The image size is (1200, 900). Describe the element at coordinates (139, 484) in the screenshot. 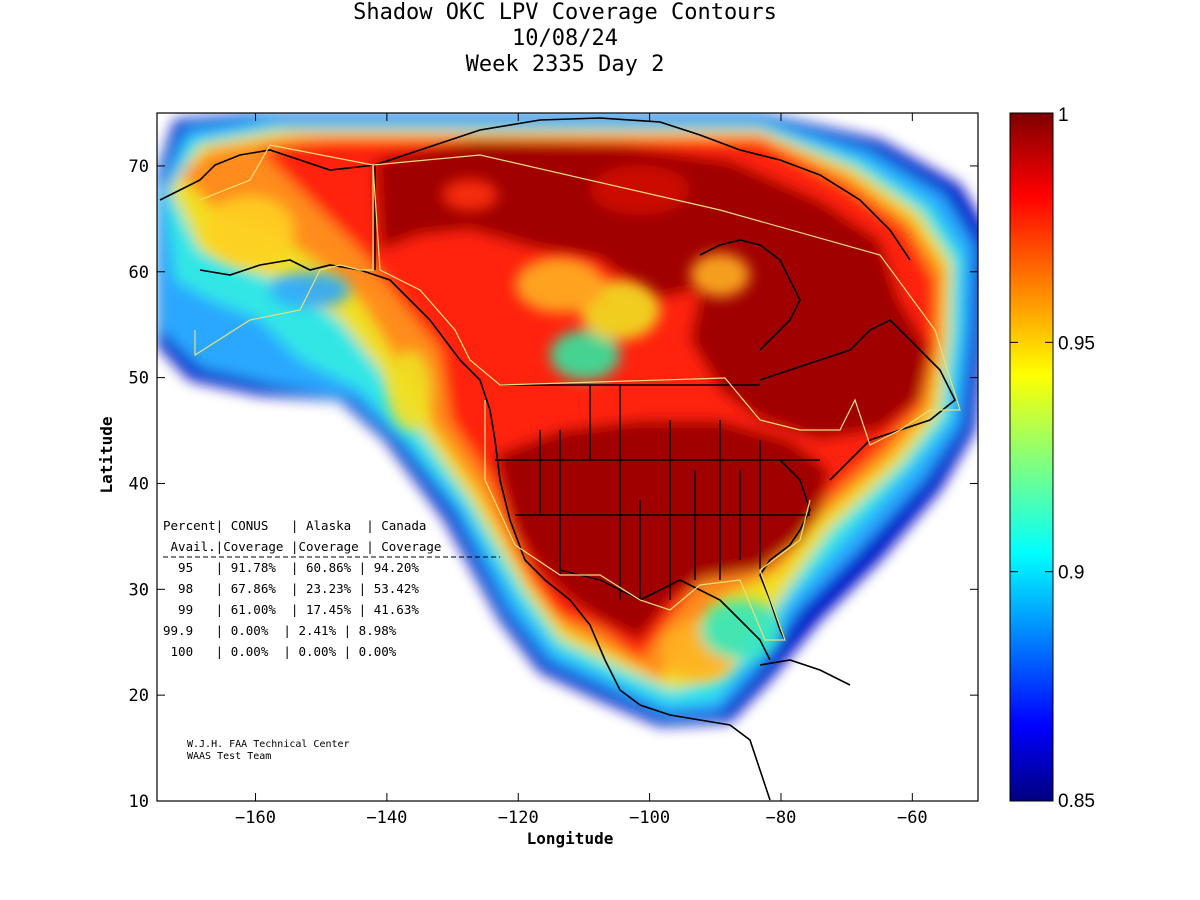

I see `y-tick-label: 40` at that location.